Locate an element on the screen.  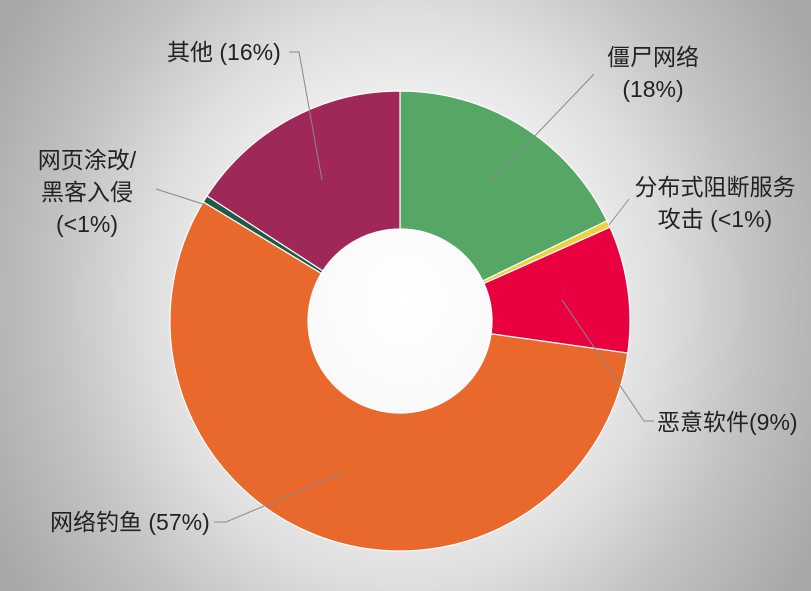
data-label-phishing: 网络钓鱼 (57%) is located at coordinates (130, 522).